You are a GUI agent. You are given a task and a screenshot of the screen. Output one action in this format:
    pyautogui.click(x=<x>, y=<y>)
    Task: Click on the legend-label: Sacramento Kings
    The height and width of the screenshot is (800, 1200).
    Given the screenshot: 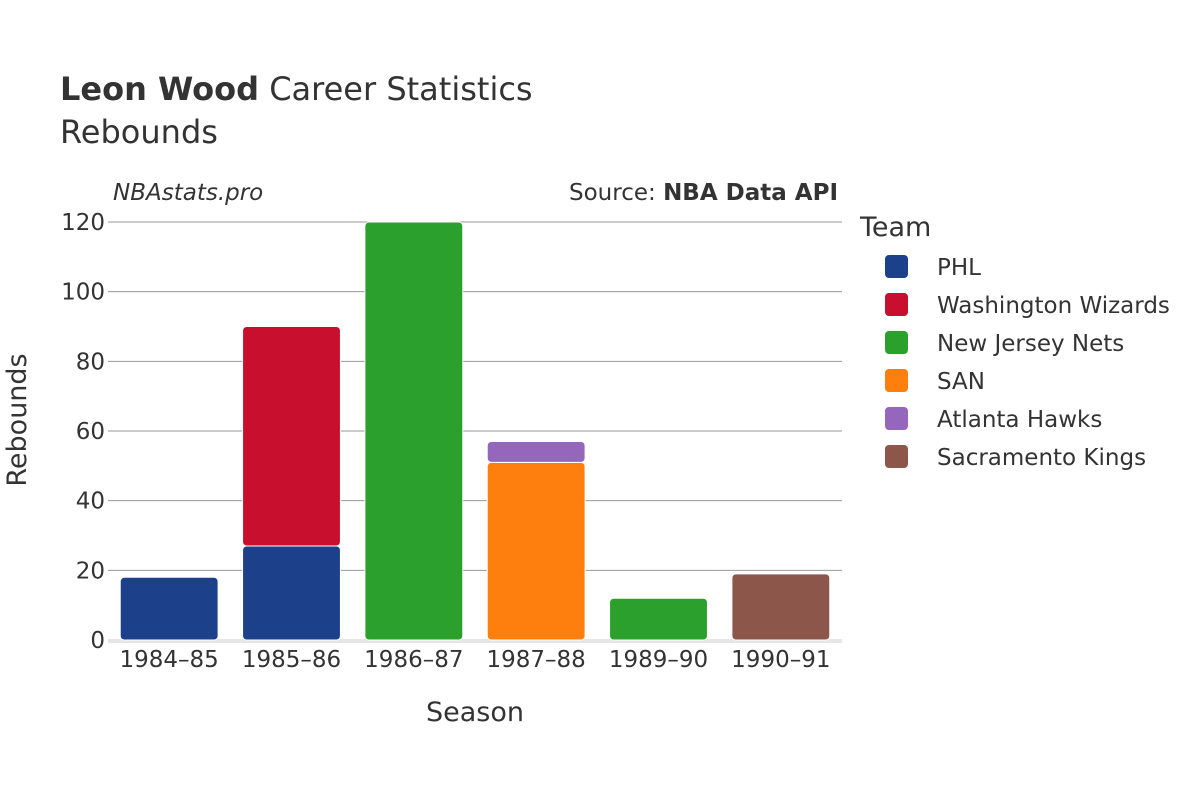 What is the action you would take?
    pyautogui.click(x=1041, y=458)
    